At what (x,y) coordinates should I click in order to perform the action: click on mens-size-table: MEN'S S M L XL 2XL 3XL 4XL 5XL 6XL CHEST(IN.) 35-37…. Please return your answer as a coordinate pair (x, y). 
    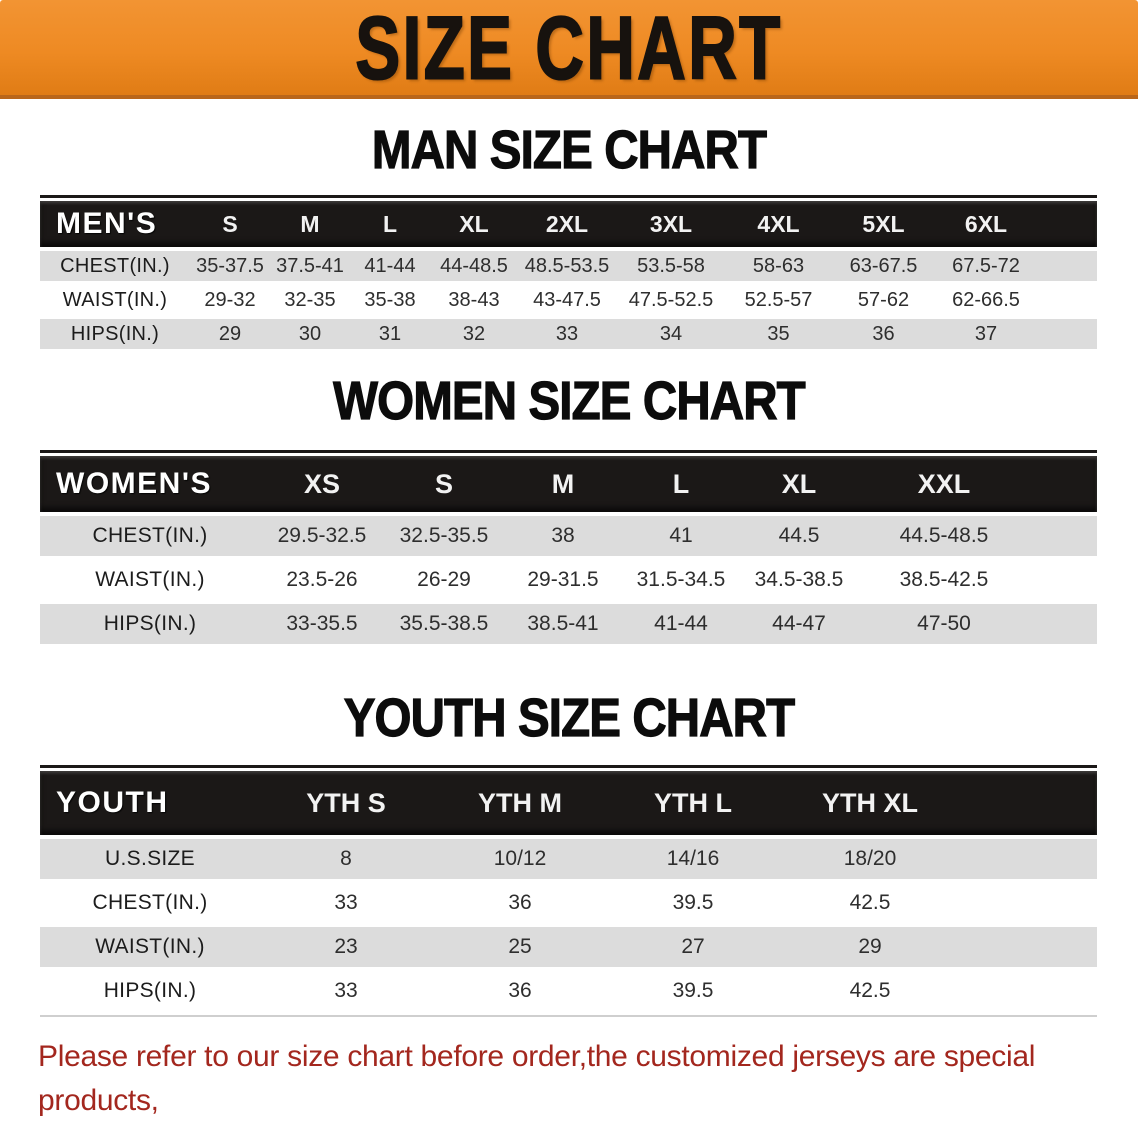
    Looking at the image, I should click on (568, 272).